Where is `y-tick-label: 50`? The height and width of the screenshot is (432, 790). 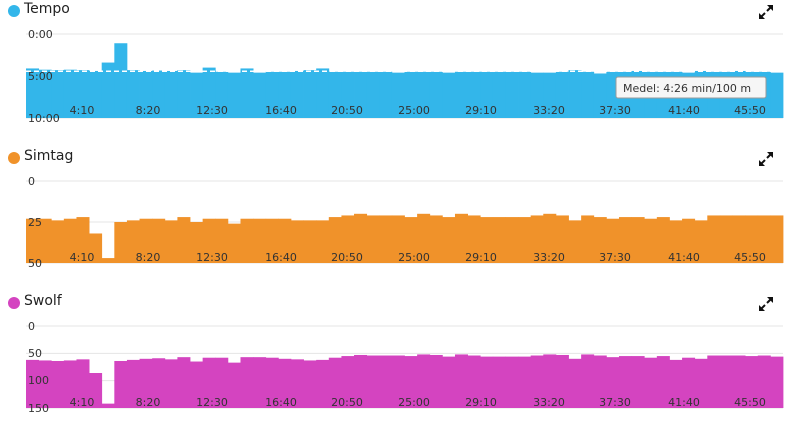 y-tick-label: 50 is located at coordinates (35, 263).